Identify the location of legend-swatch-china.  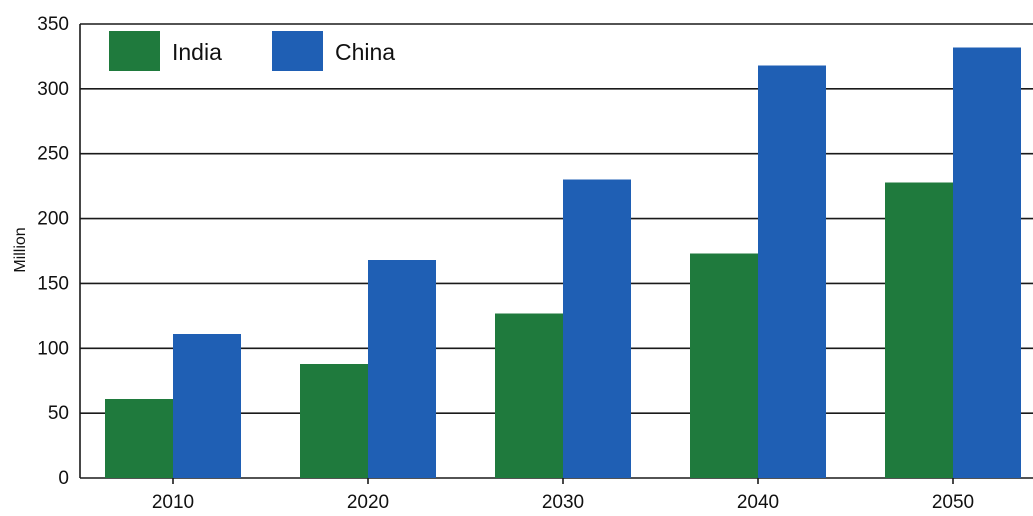
(297, 51).